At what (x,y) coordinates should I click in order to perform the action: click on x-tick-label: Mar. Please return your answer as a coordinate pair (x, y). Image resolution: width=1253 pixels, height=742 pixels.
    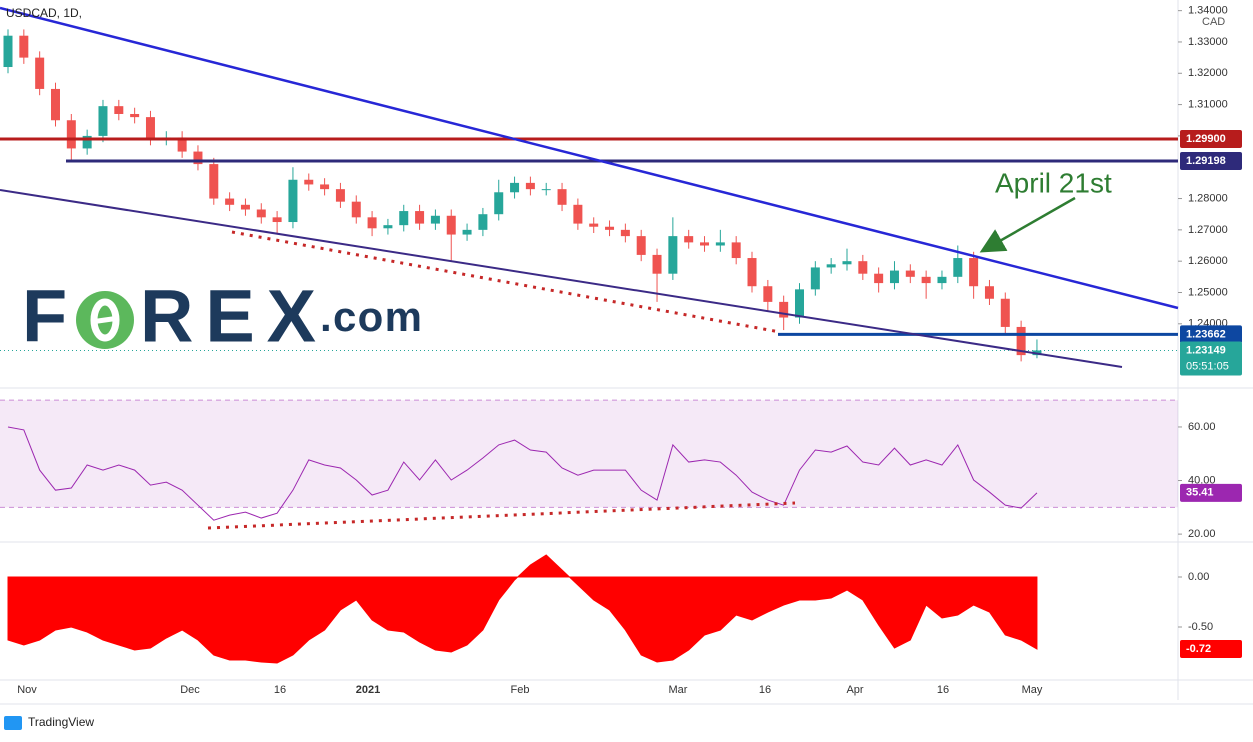
    Looking at the image, I should click on (678, 690).